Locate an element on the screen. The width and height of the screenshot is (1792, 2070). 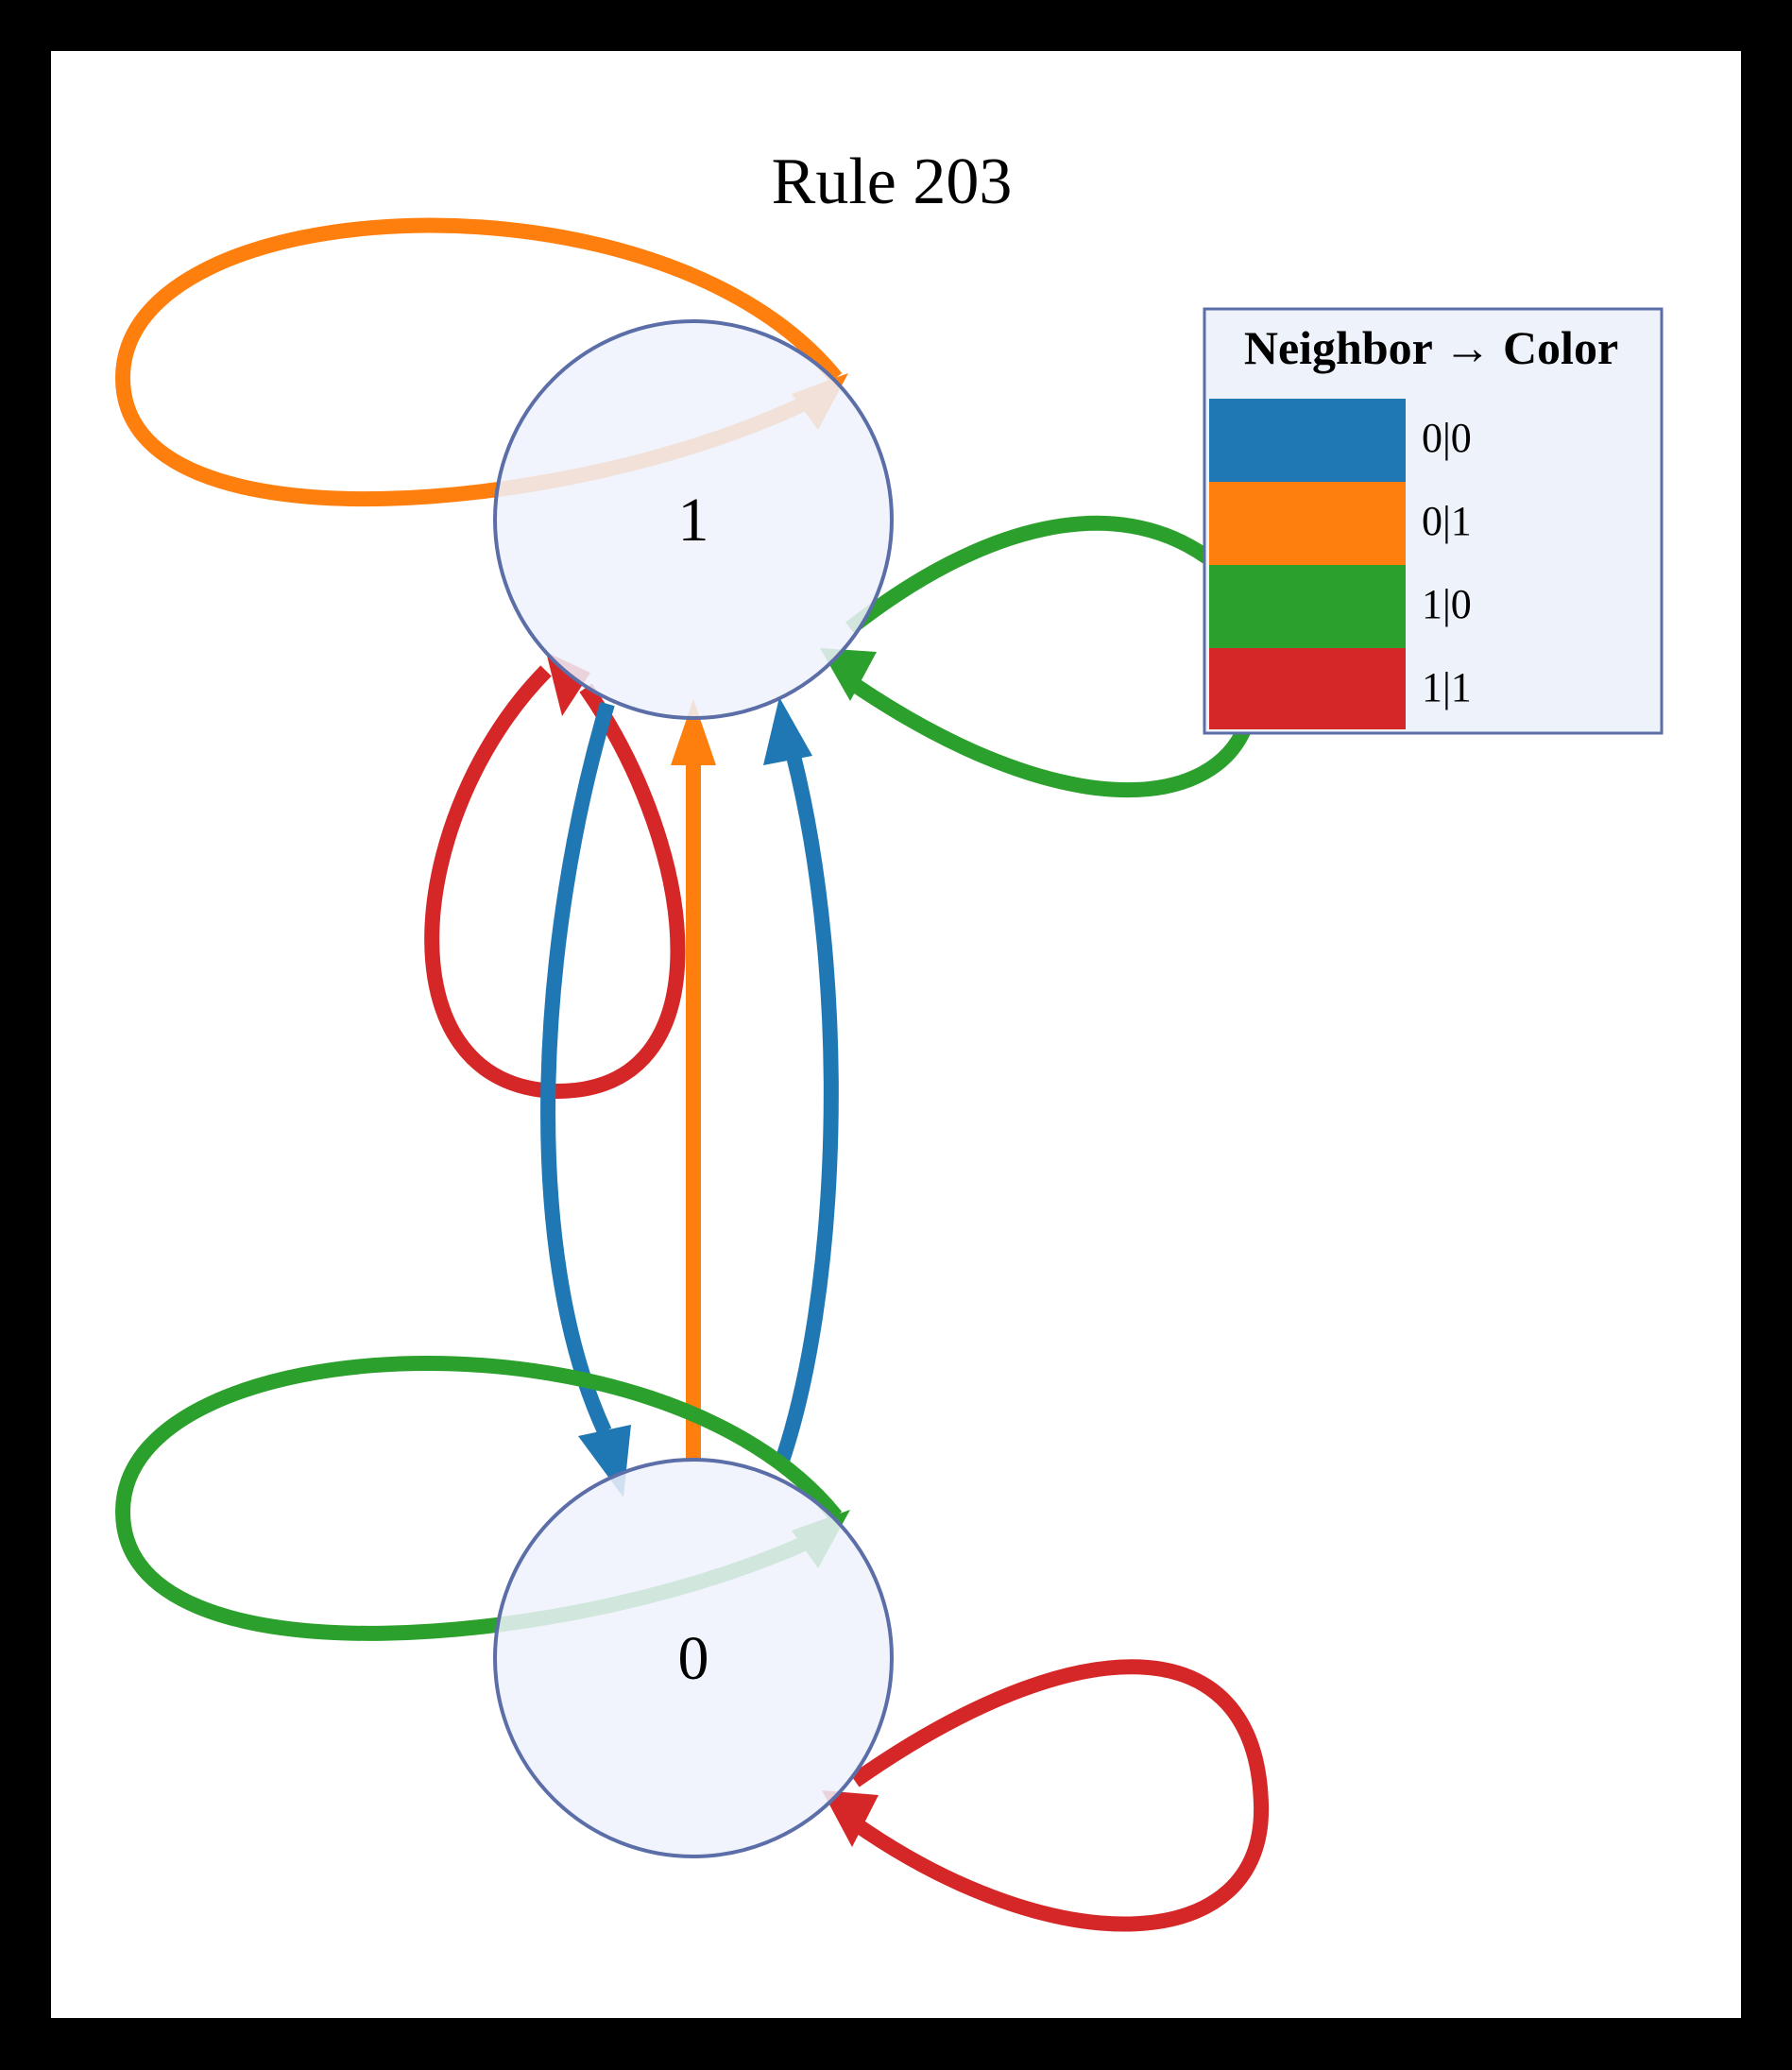
node-0: 0 is located at coordinates (693, 1658).